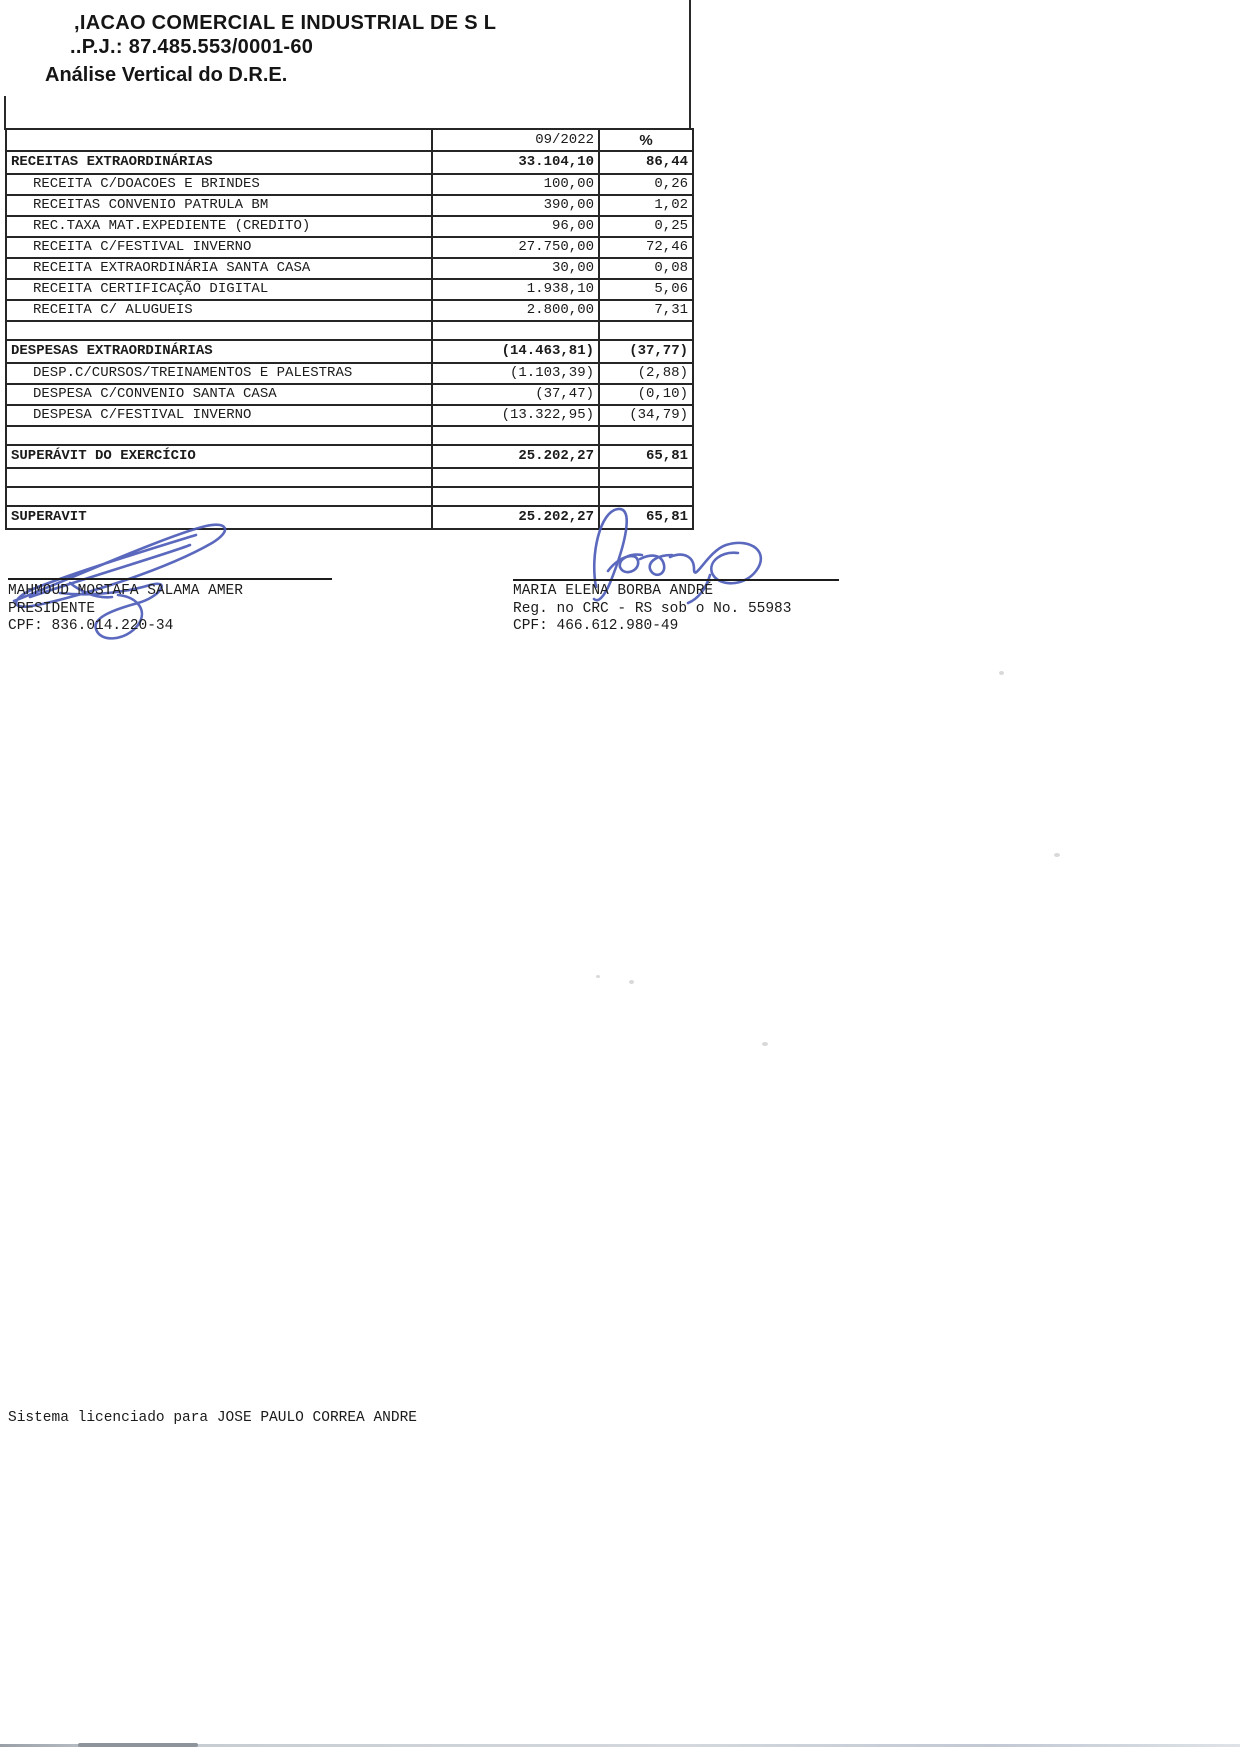  I want to click on table-header-row: 09/2022 %, so click(349, 140).